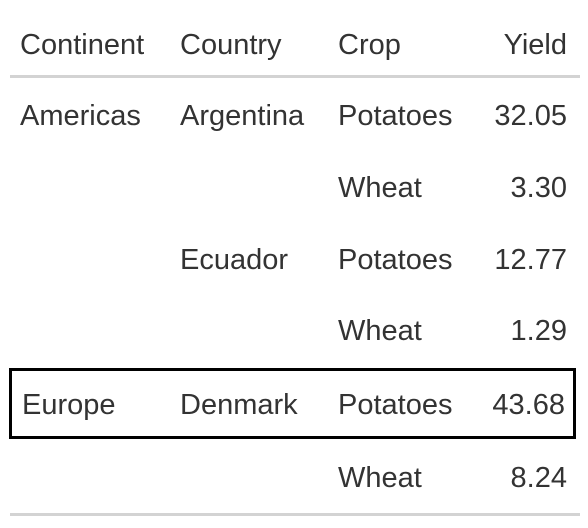 The width and height of the screenshot is (588, 528). I want to click on header-yield: Yield, so click(535, 45).